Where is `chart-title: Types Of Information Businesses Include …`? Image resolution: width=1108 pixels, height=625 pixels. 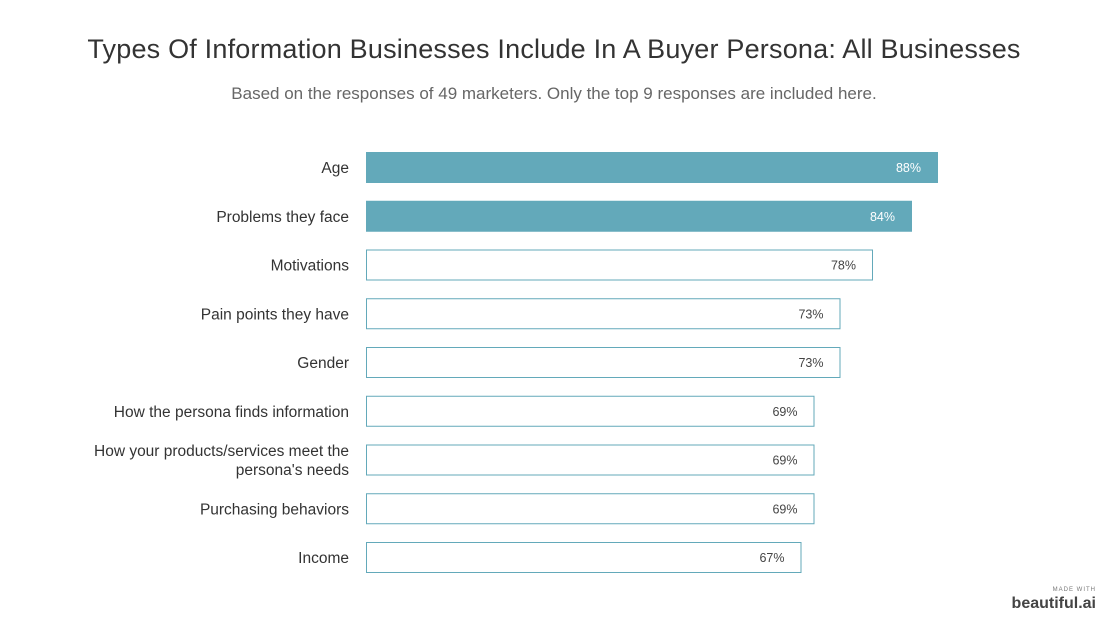
chart-title: Types Of Information Businesses Include … is located at coordinates (554, 49).